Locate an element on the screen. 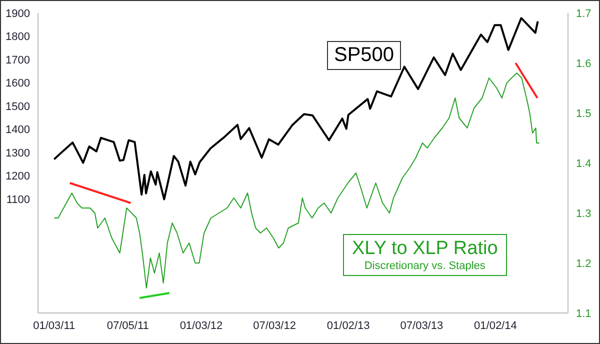 The image size is (600, 344). y-tick-label: 1900 is located at coordinates (18, 14).